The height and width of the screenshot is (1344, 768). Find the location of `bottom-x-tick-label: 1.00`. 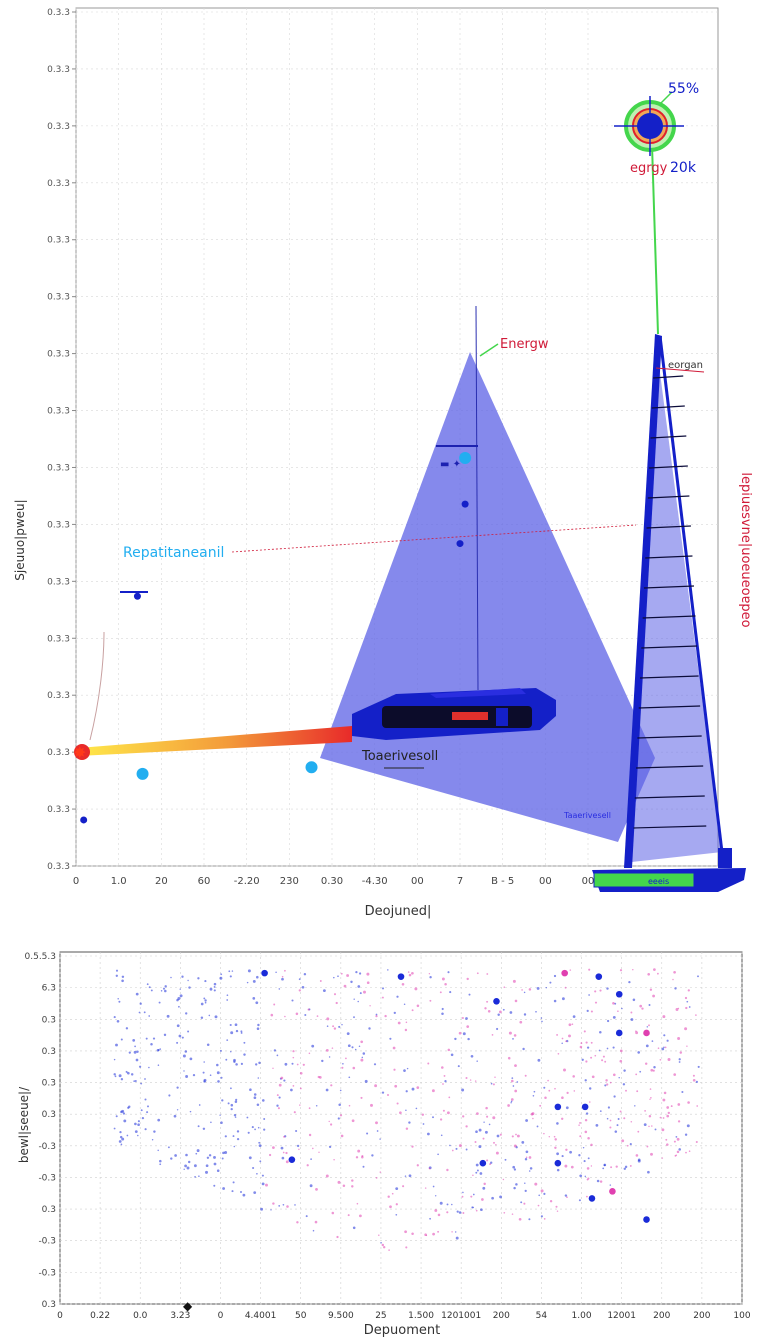

bottom-x-tick-label: 1.00 is located at coordinates (582, 1316).